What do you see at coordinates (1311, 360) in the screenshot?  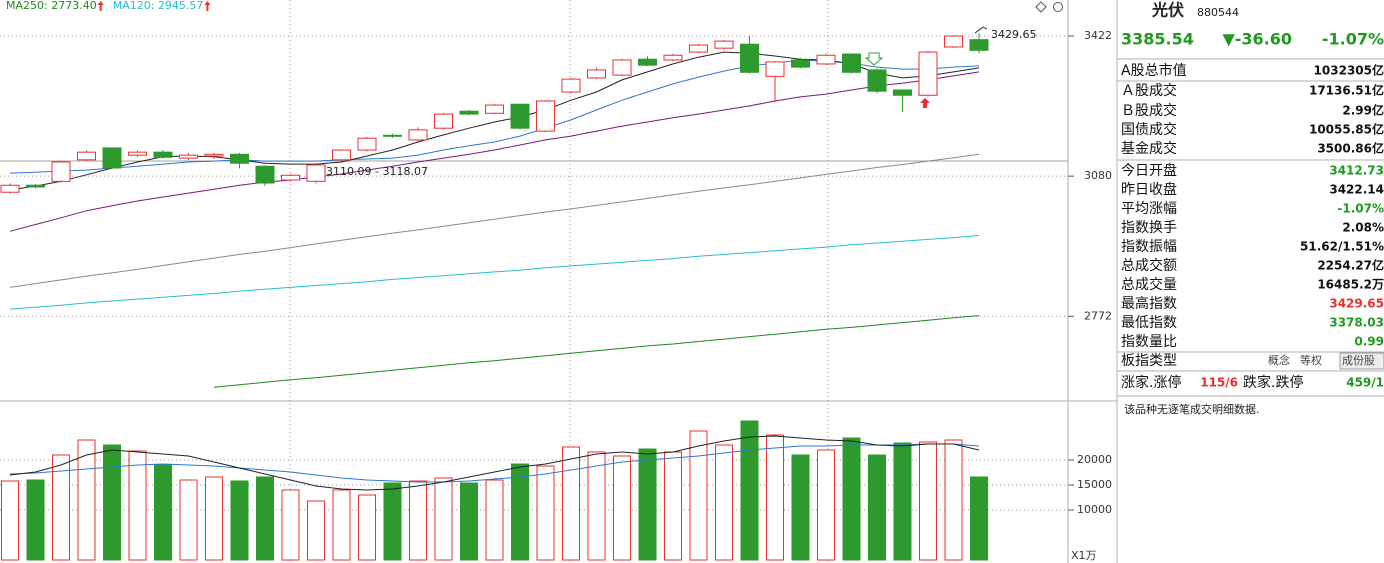 I see `type-option: 等权` at bounding box center [1311, 360].